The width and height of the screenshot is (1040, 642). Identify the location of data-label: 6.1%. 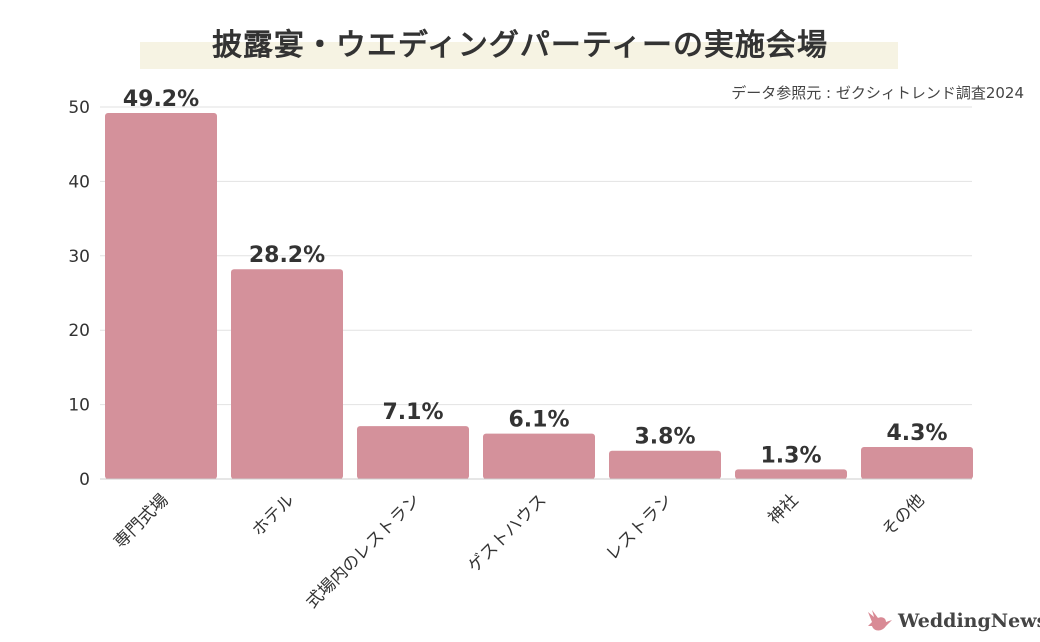
(538, 420).